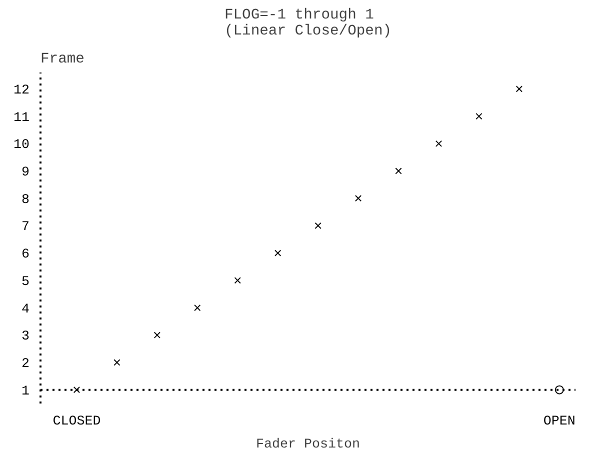 Image resolution: width=595 pixels, height=455 pixels. I want to click on y-axis-title: Frame, so click(62, 60).